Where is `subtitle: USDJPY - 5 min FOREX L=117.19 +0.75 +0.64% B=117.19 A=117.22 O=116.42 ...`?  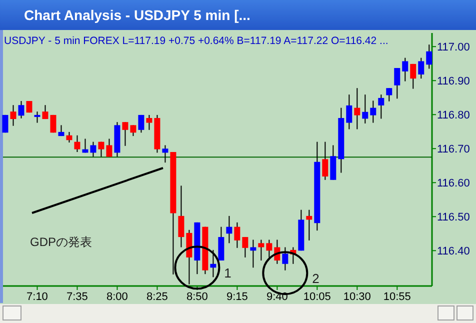 subtitle: USDJPY - 5 min FOREX L=117.19 +0.75 +0.64% B=117.19 A=117.22 O=116.42 ... is located at coordinates (196, 41).